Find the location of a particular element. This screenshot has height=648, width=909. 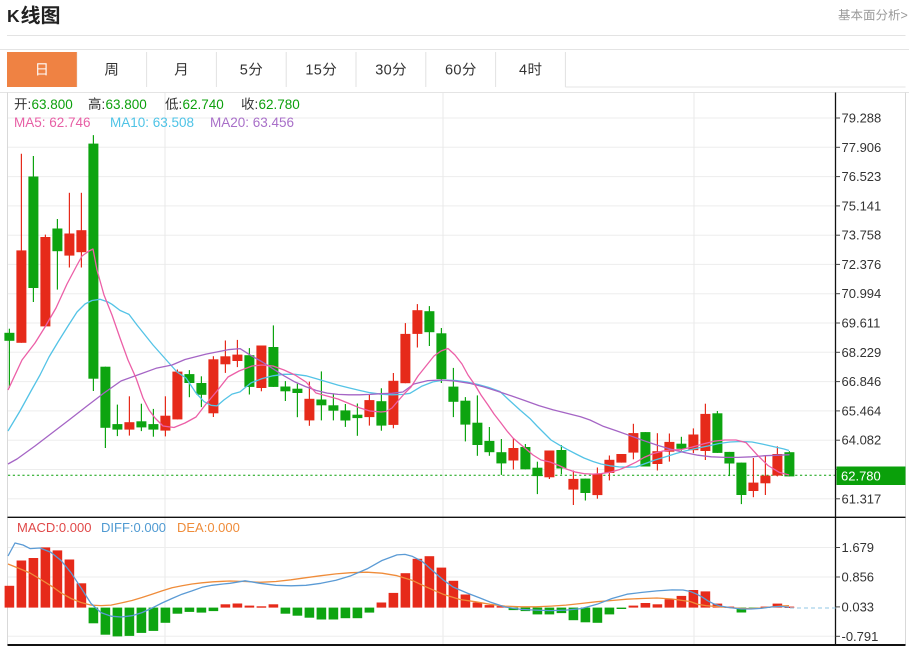

svg-text: DEA:0.000 is located at coordinates (208, 527).